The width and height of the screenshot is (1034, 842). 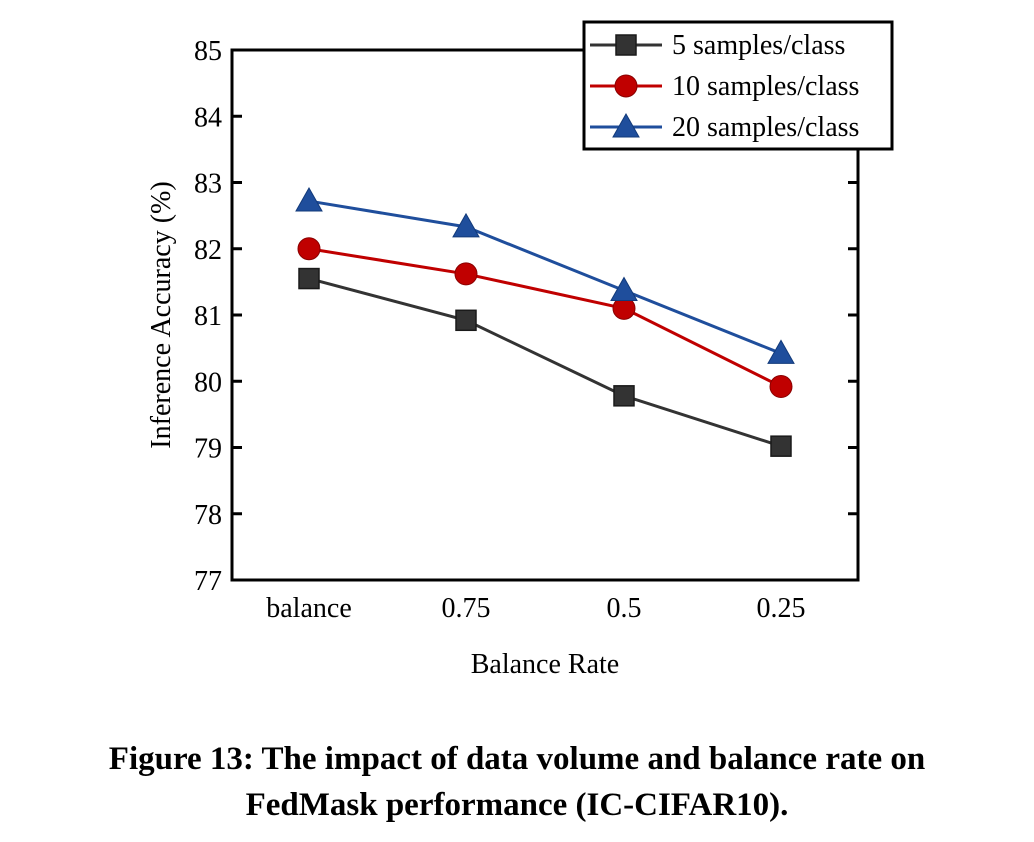 What do you see at coordinates (517, 805) in the screenshot?
I see `caption-line-2: FedMask performance (IC-CIFAR10).` at bounding box center [517, 805].